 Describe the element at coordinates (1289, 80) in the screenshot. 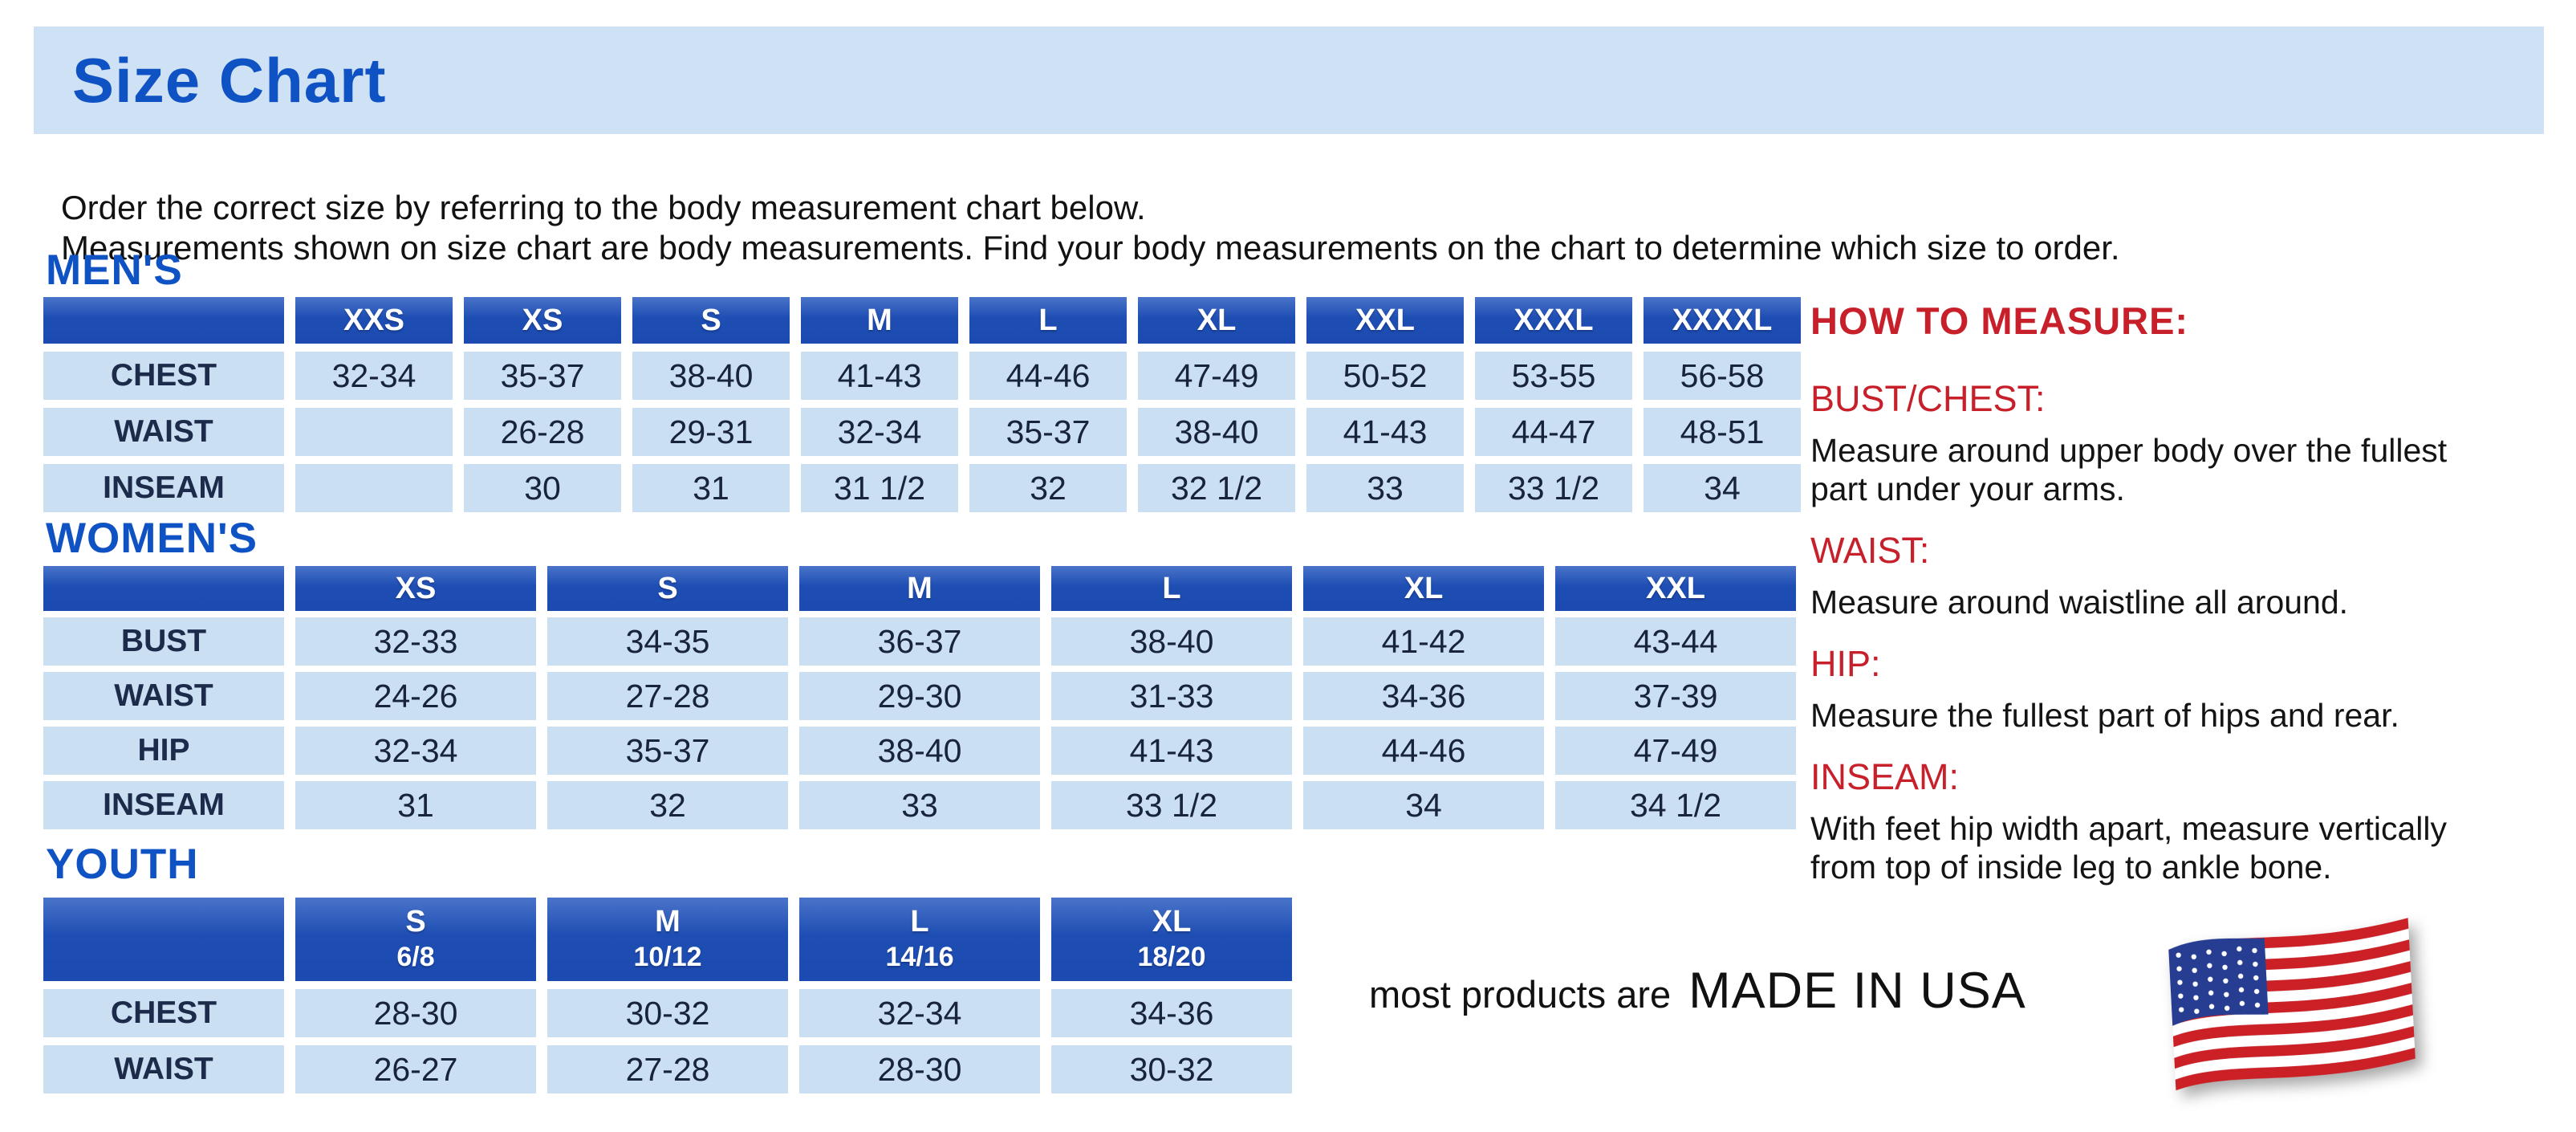

I see `title-banner: Size Chart` at that location.